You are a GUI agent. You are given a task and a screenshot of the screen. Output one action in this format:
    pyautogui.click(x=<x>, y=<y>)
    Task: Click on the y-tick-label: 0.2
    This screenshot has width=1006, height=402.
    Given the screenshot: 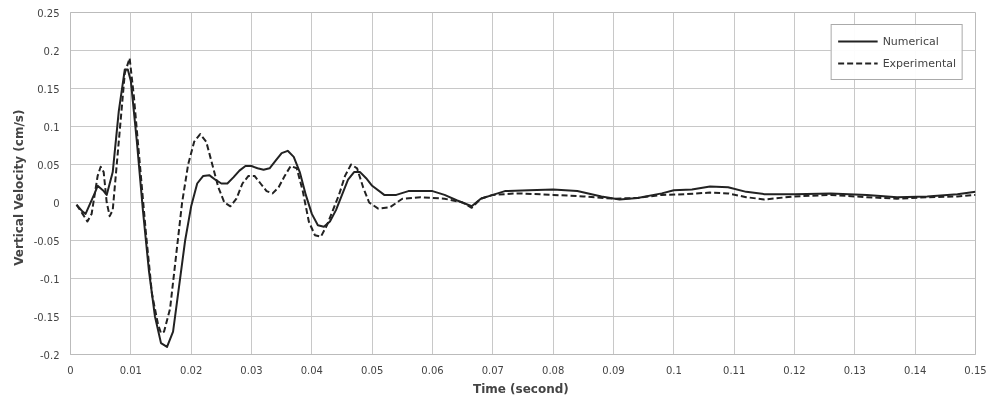 What is the action you would take?
    pyautogui.click(x=51, y=51)
    